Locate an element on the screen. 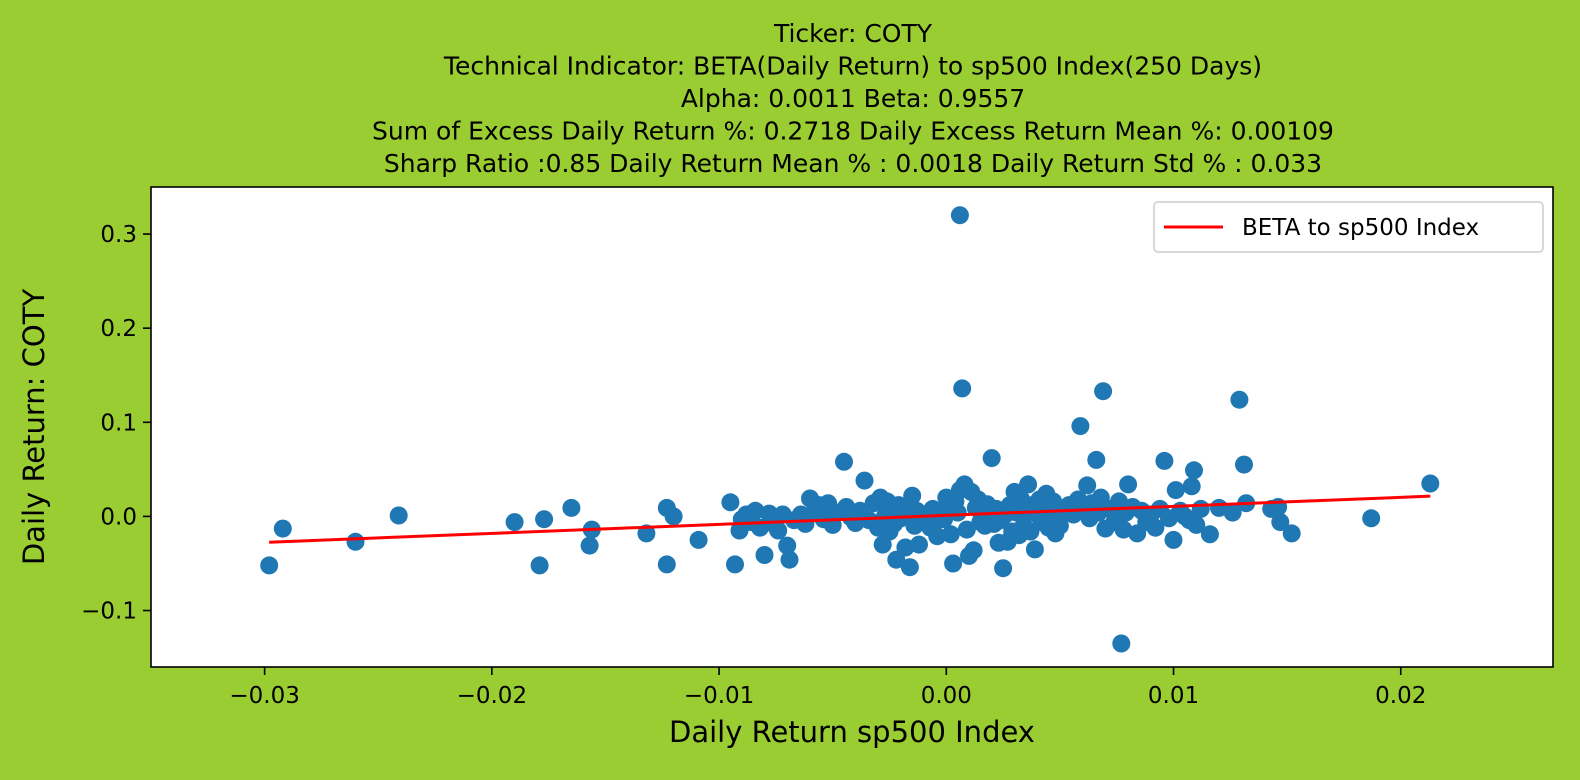  x-axis-label: Daily Return sp500 Index is located at coordinates (852, 732).